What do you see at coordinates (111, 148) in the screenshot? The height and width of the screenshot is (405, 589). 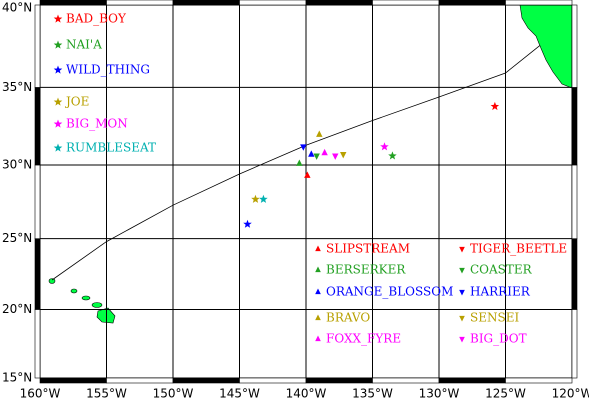 I see `legend-label: RUMBLESEAT` at bounding box center [111, 148].